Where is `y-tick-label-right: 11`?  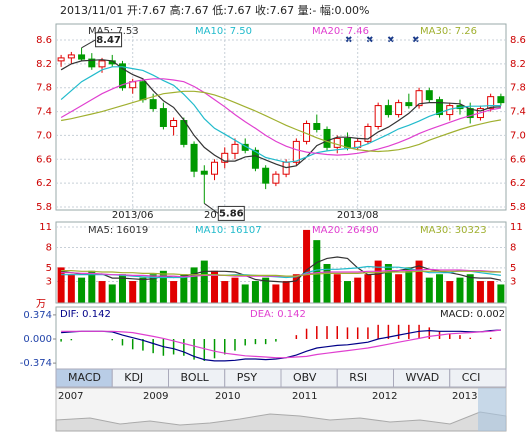
y-tick-label-right: 11 is located at coordinates (516, 227).